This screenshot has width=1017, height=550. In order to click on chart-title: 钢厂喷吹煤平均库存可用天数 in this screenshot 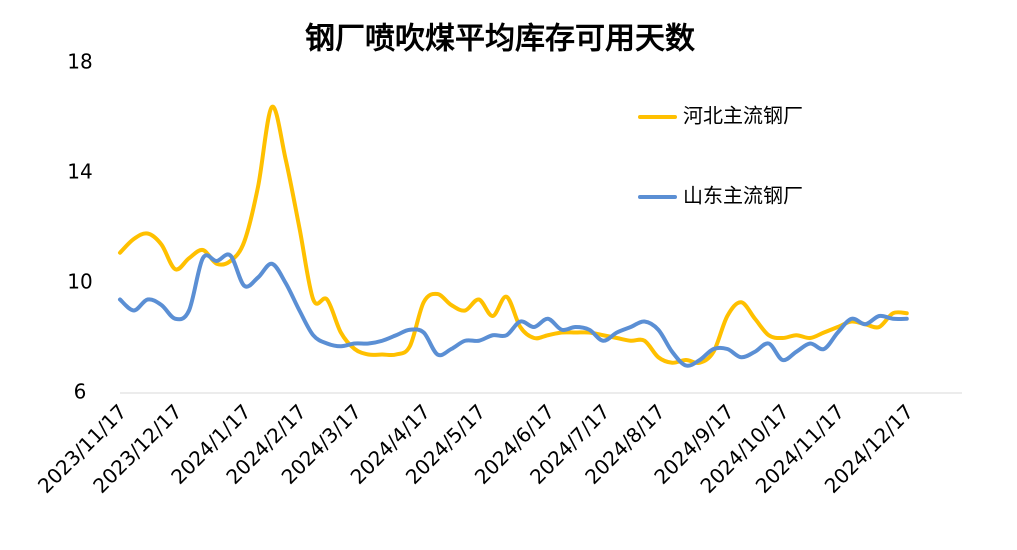, I will do `click(500, 39)`.